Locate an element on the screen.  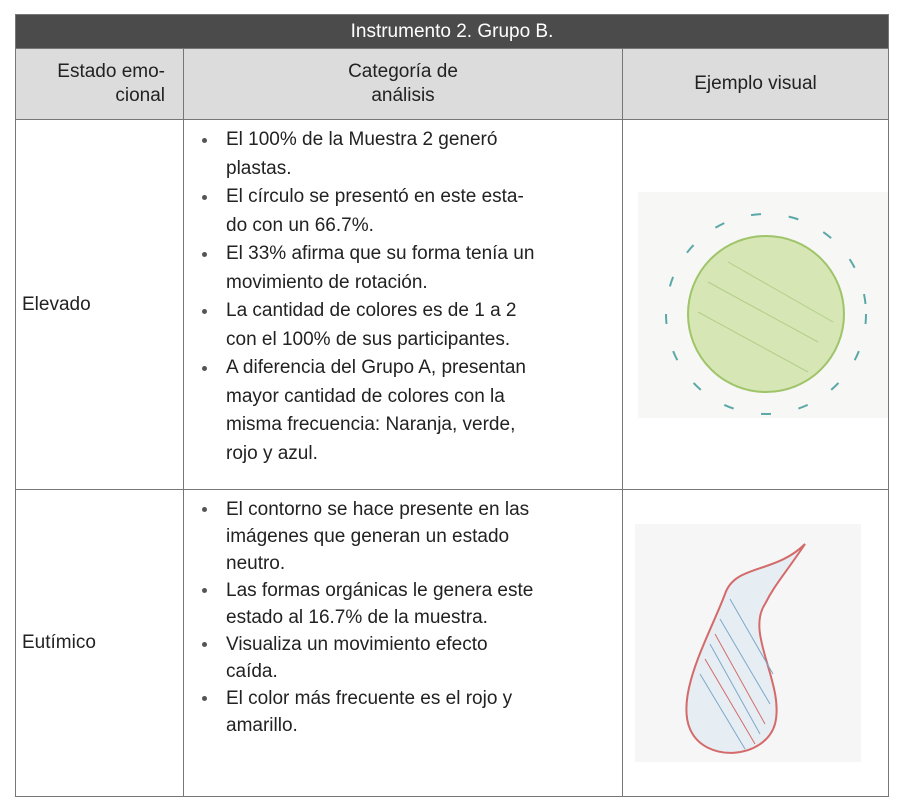
bullet-line: rojo y azul. is located at coordinates (272, 453).